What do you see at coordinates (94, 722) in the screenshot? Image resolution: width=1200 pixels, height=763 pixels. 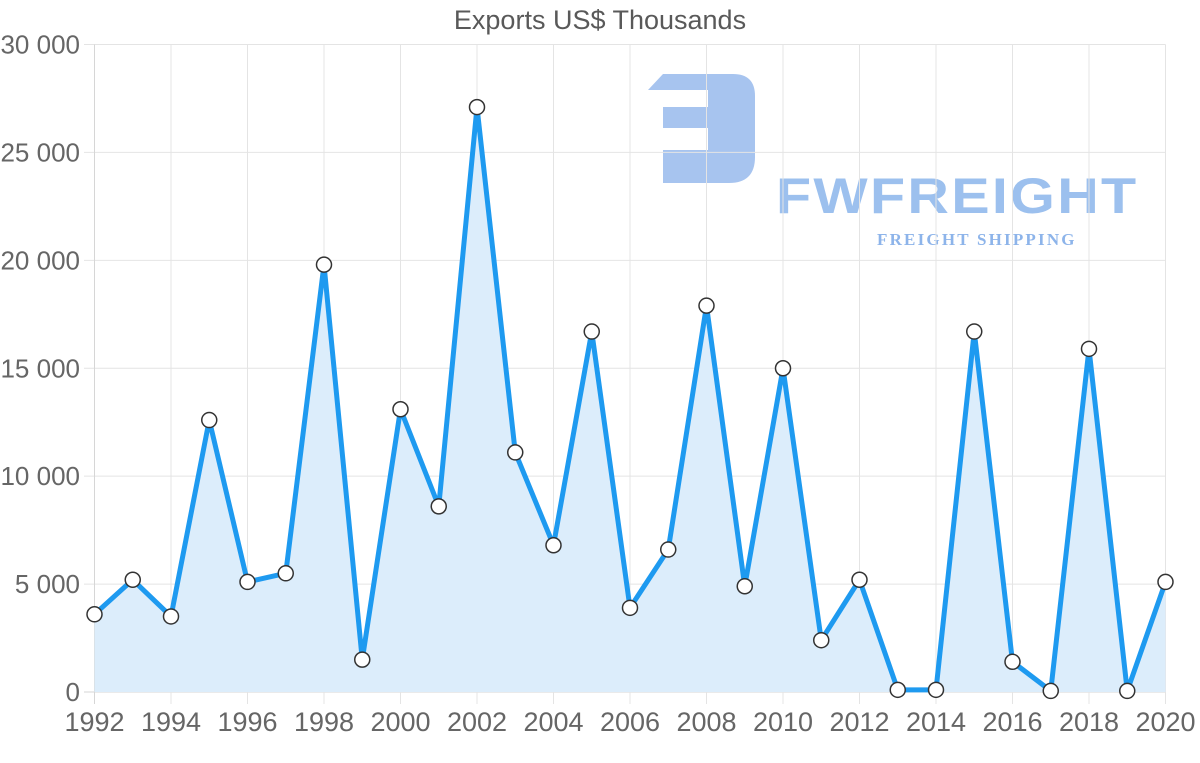 I see `x-axis-tick-label: 1992` at bounding box center [94, 722].